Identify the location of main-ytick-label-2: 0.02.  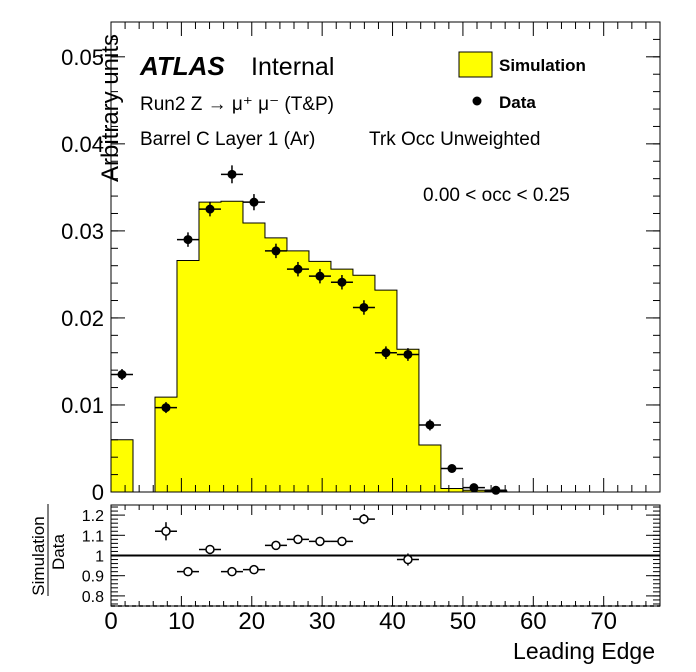
(82, 318).